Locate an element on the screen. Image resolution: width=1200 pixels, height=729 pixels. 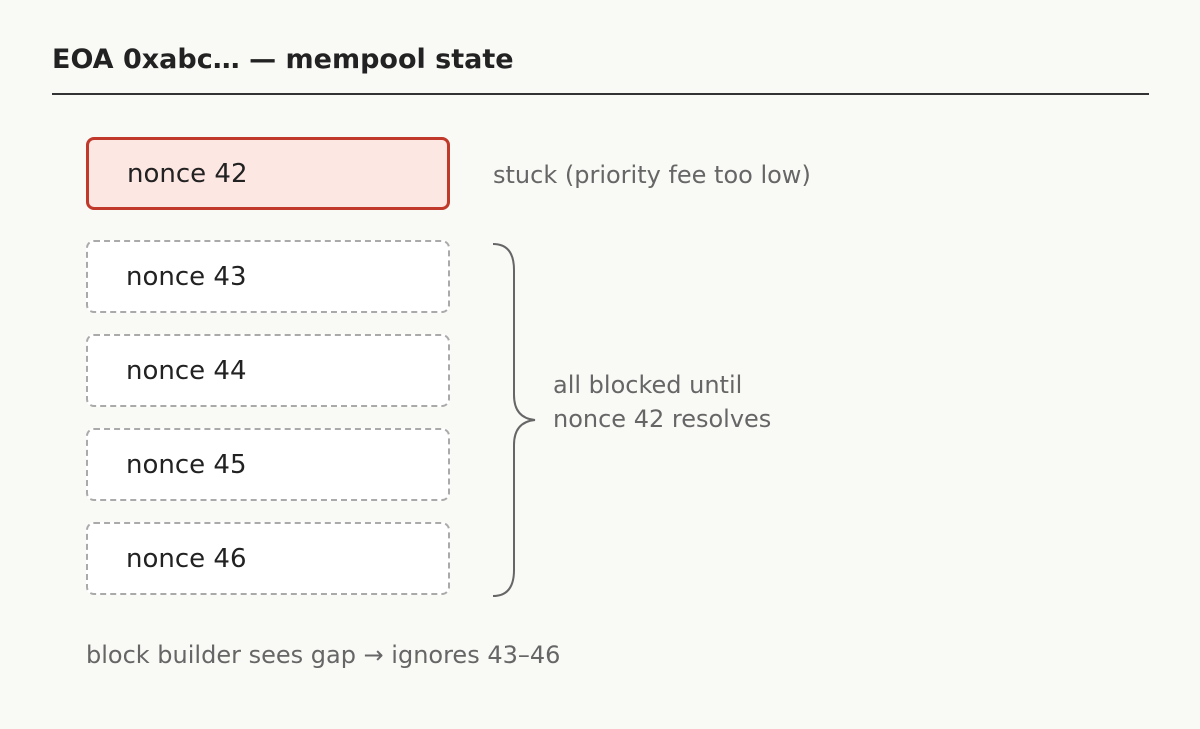
footer-note: block builder sees gap → ignores 43–46 is located at coordinates (323, 655).